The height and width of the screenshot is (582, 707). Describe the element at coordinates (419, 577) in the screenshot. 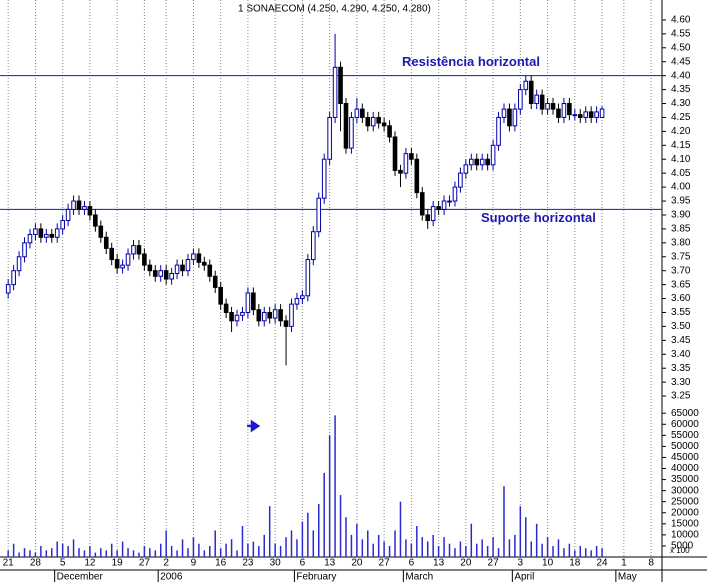

I see `month-label: March` at that location.